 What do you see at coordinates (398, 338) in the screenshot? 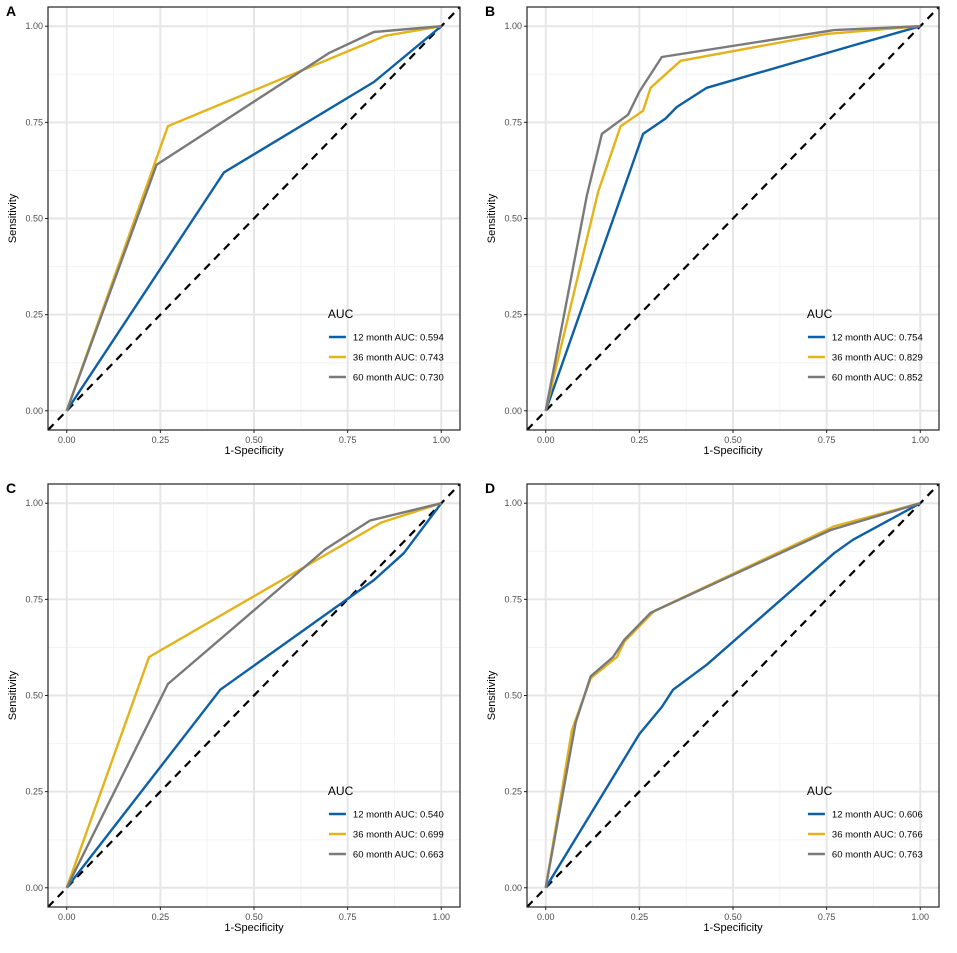
I see `legend-label-1: 12 month AUC: 0.594` at bounding box center [398, 338].